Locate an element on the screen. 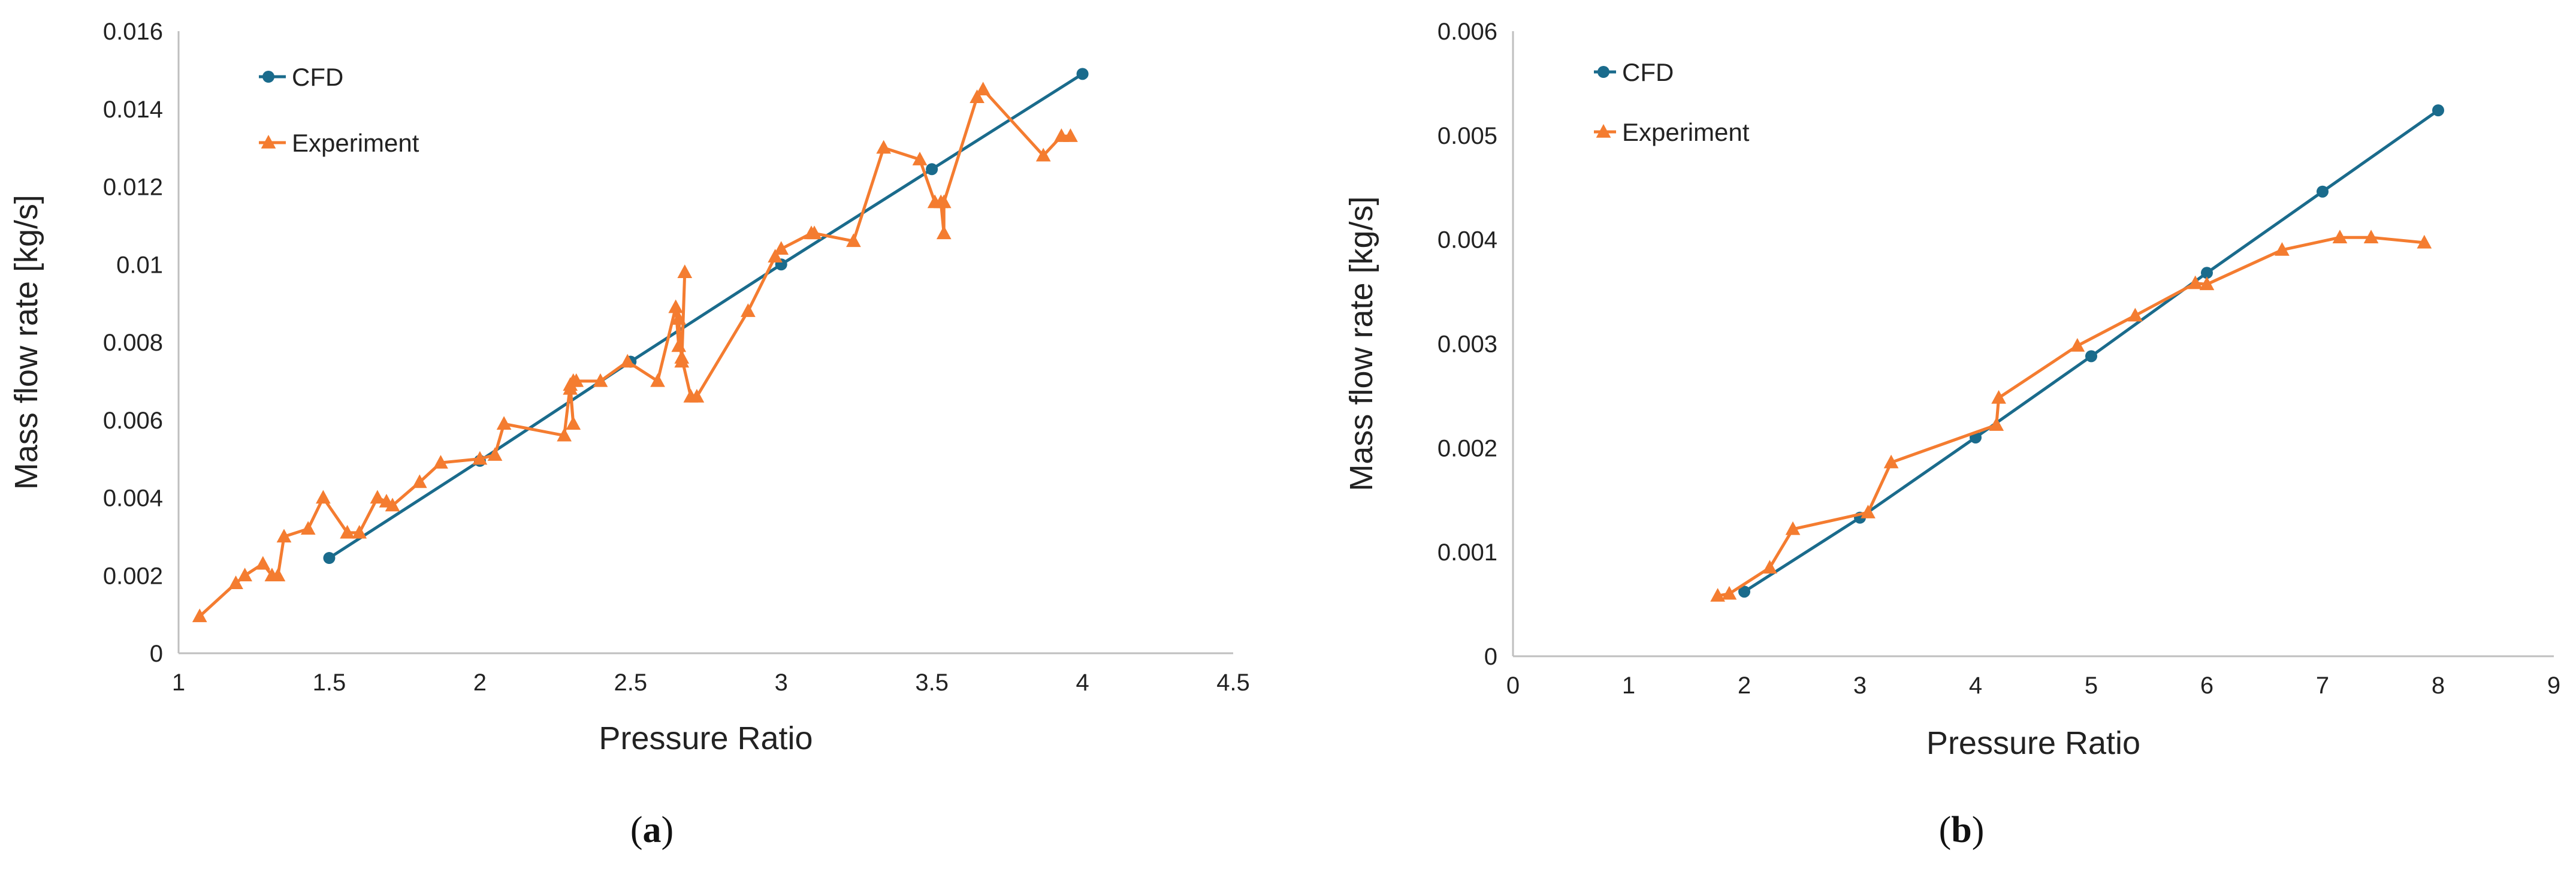 The height and width of the screenshot is (872, 2576). y-tick-label: 0.012 is located at coordinates (133, 187).